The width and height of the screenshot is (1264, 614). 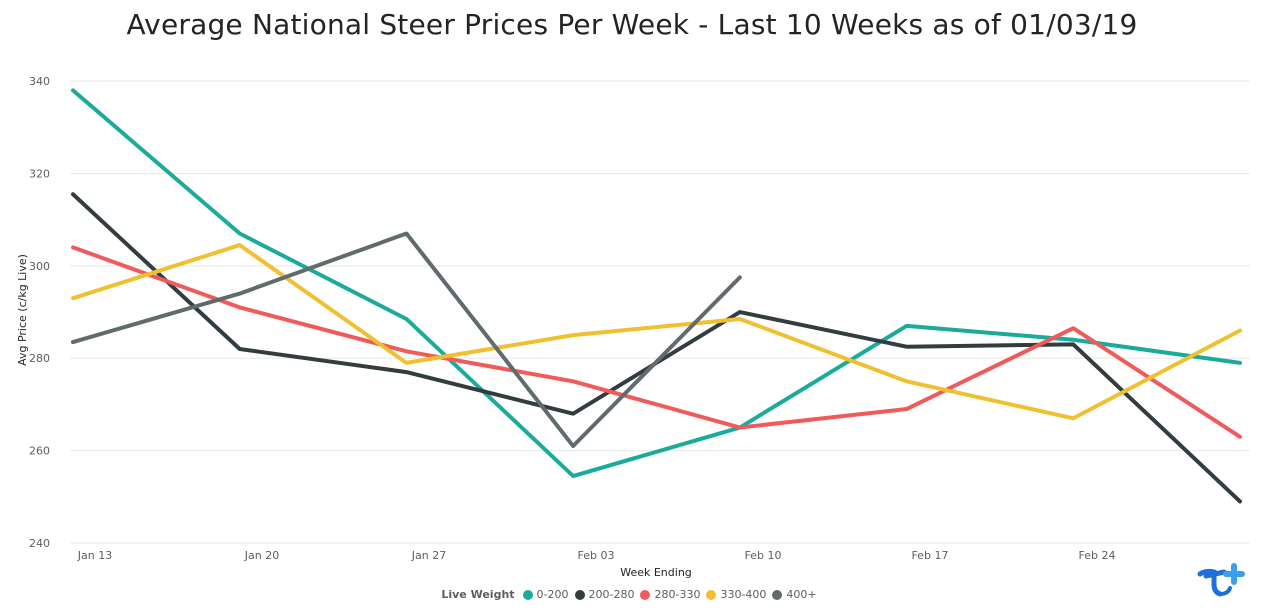 I want to click on x-tick-label: Feb 03, so click(x=596, y=555).